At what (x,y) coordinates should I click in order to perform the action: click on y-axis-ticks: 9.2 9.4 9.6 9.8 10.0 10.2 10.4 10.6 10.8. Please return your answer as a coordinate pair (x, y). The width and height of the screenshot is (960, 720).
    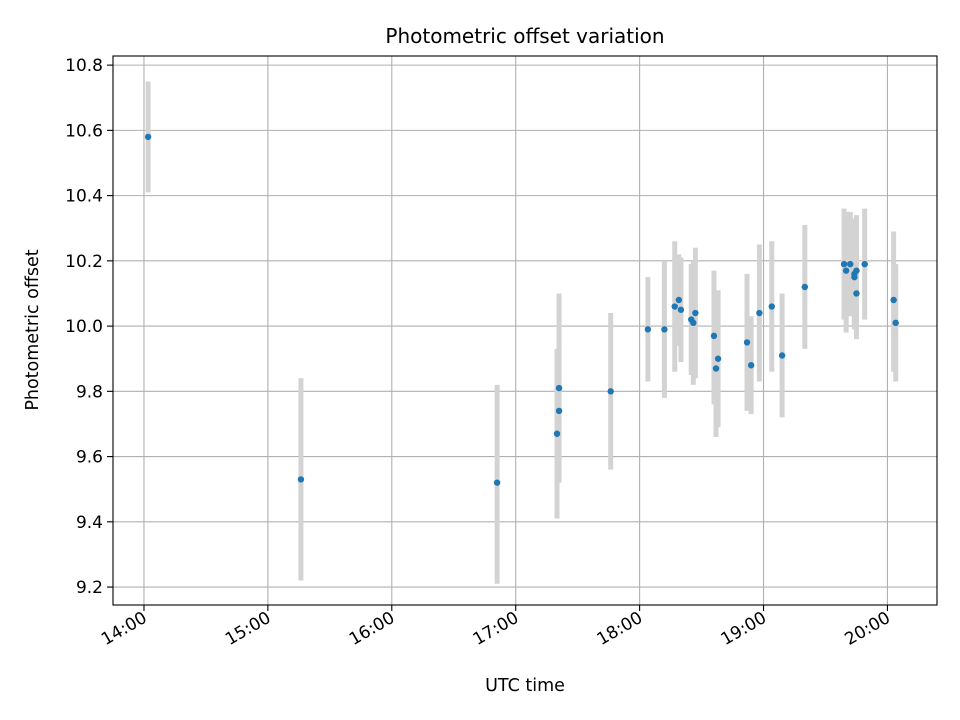
    Looking at the image, I should click on (89, 327).